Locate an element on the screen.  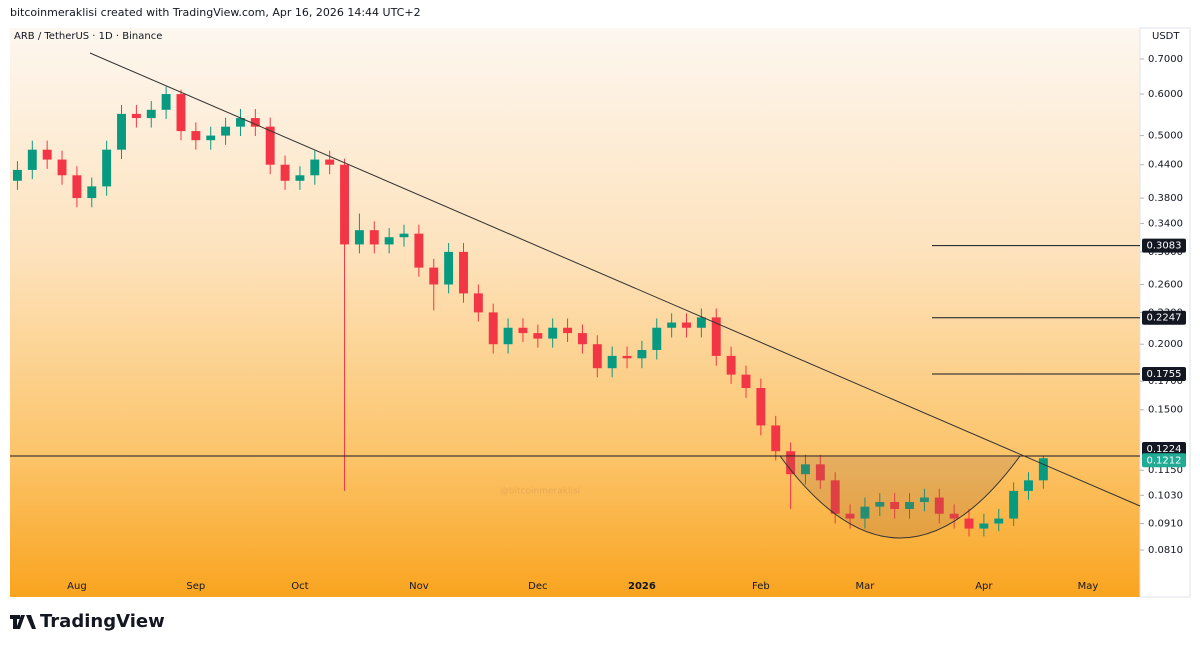
x-tick-label: Aug is located at coordinates (77, 586).